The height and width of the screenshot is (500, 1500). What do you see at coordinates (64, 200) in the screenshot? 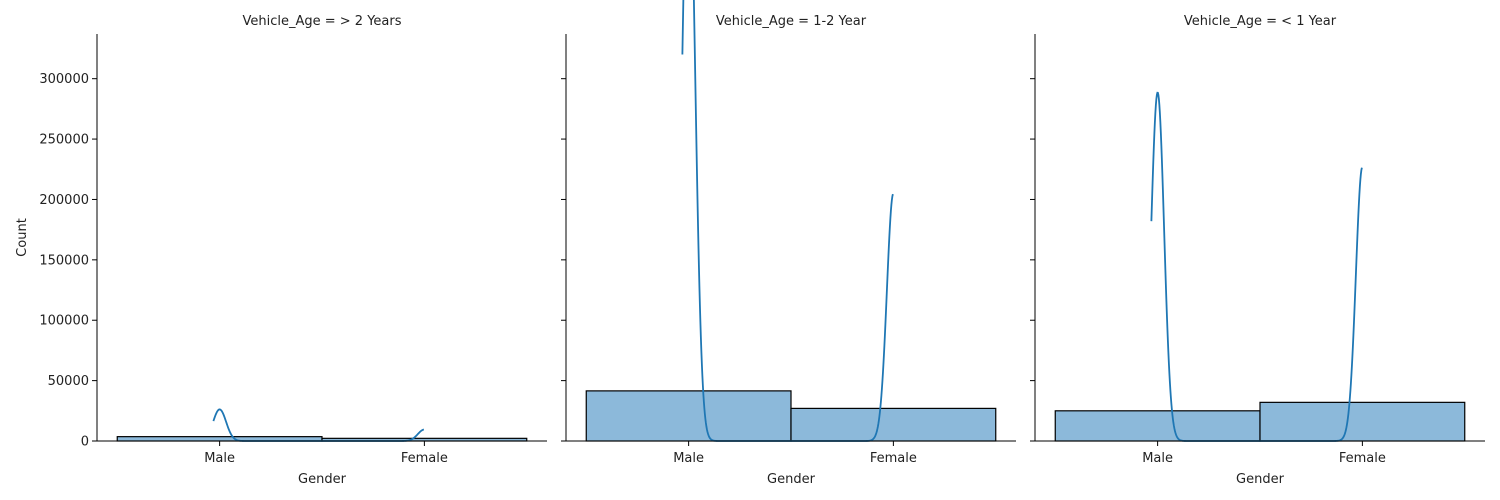
I see `y-tick-label: 200000` at bounding box center [64, 200].